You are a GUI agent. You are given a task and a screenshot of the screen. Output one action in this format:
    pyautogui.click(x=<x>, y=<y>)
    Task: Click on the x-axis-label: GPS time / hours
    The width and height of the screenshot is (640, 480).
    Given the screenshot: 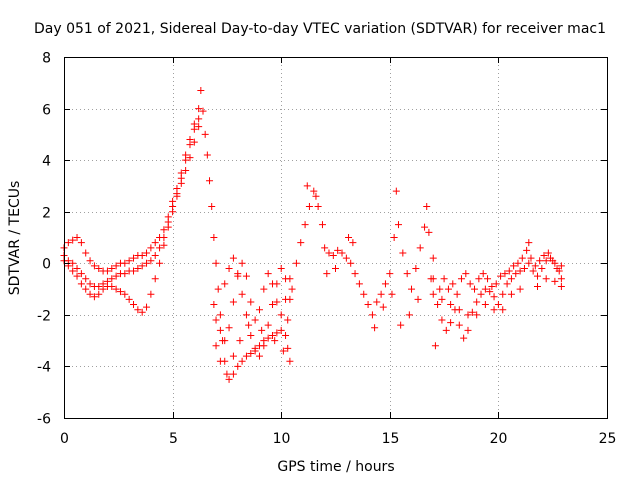 What is the action you would take?
    pyautogui.click(x=335, y=467)
    